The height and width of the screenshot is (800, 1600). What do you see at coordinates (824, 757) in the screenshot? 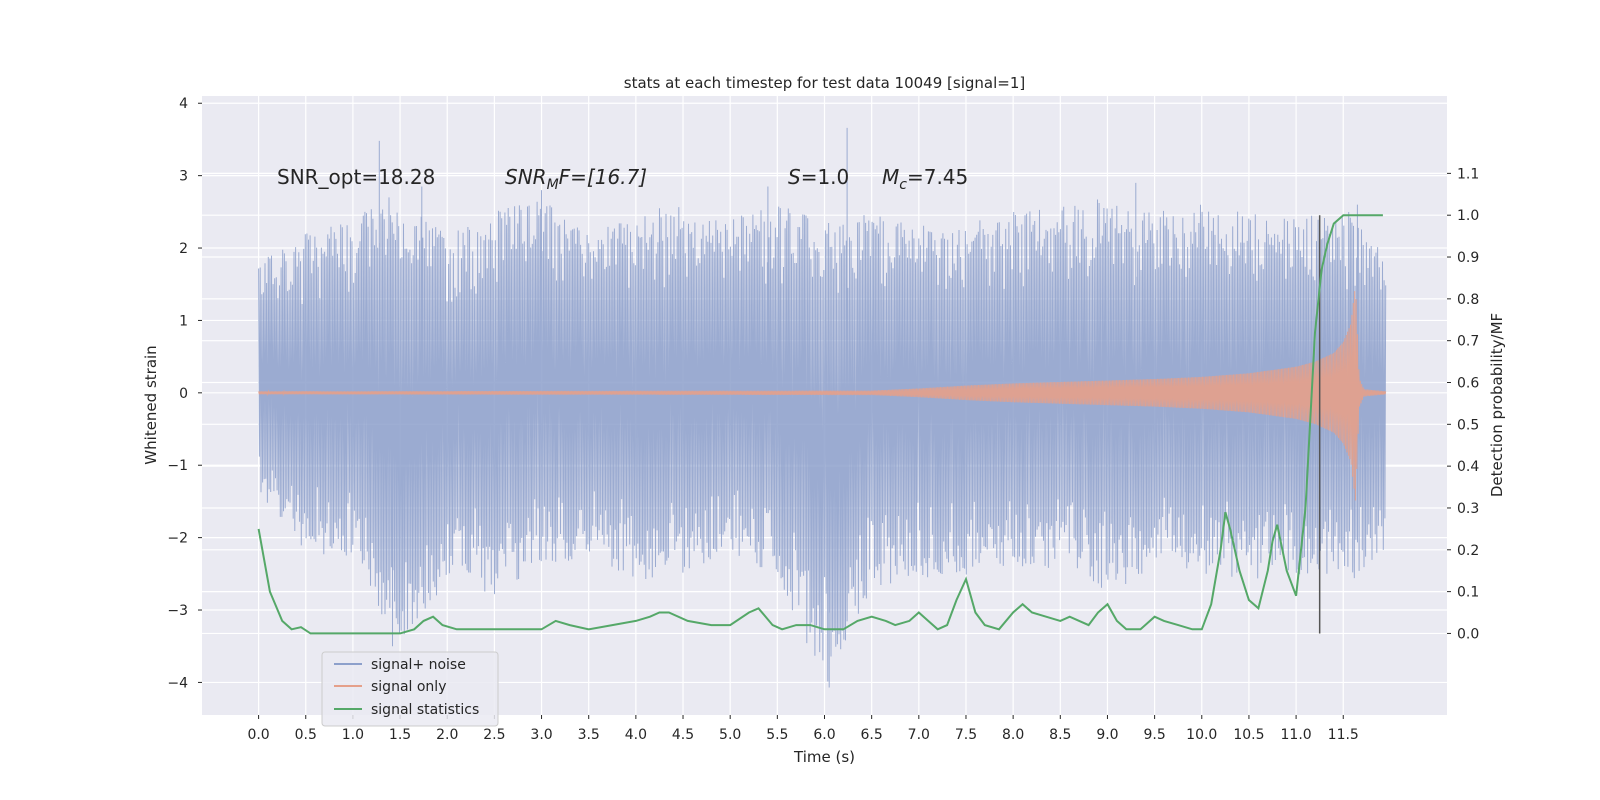
I see `x-axis-label: Time (s)` at bounding box center [824, 757].